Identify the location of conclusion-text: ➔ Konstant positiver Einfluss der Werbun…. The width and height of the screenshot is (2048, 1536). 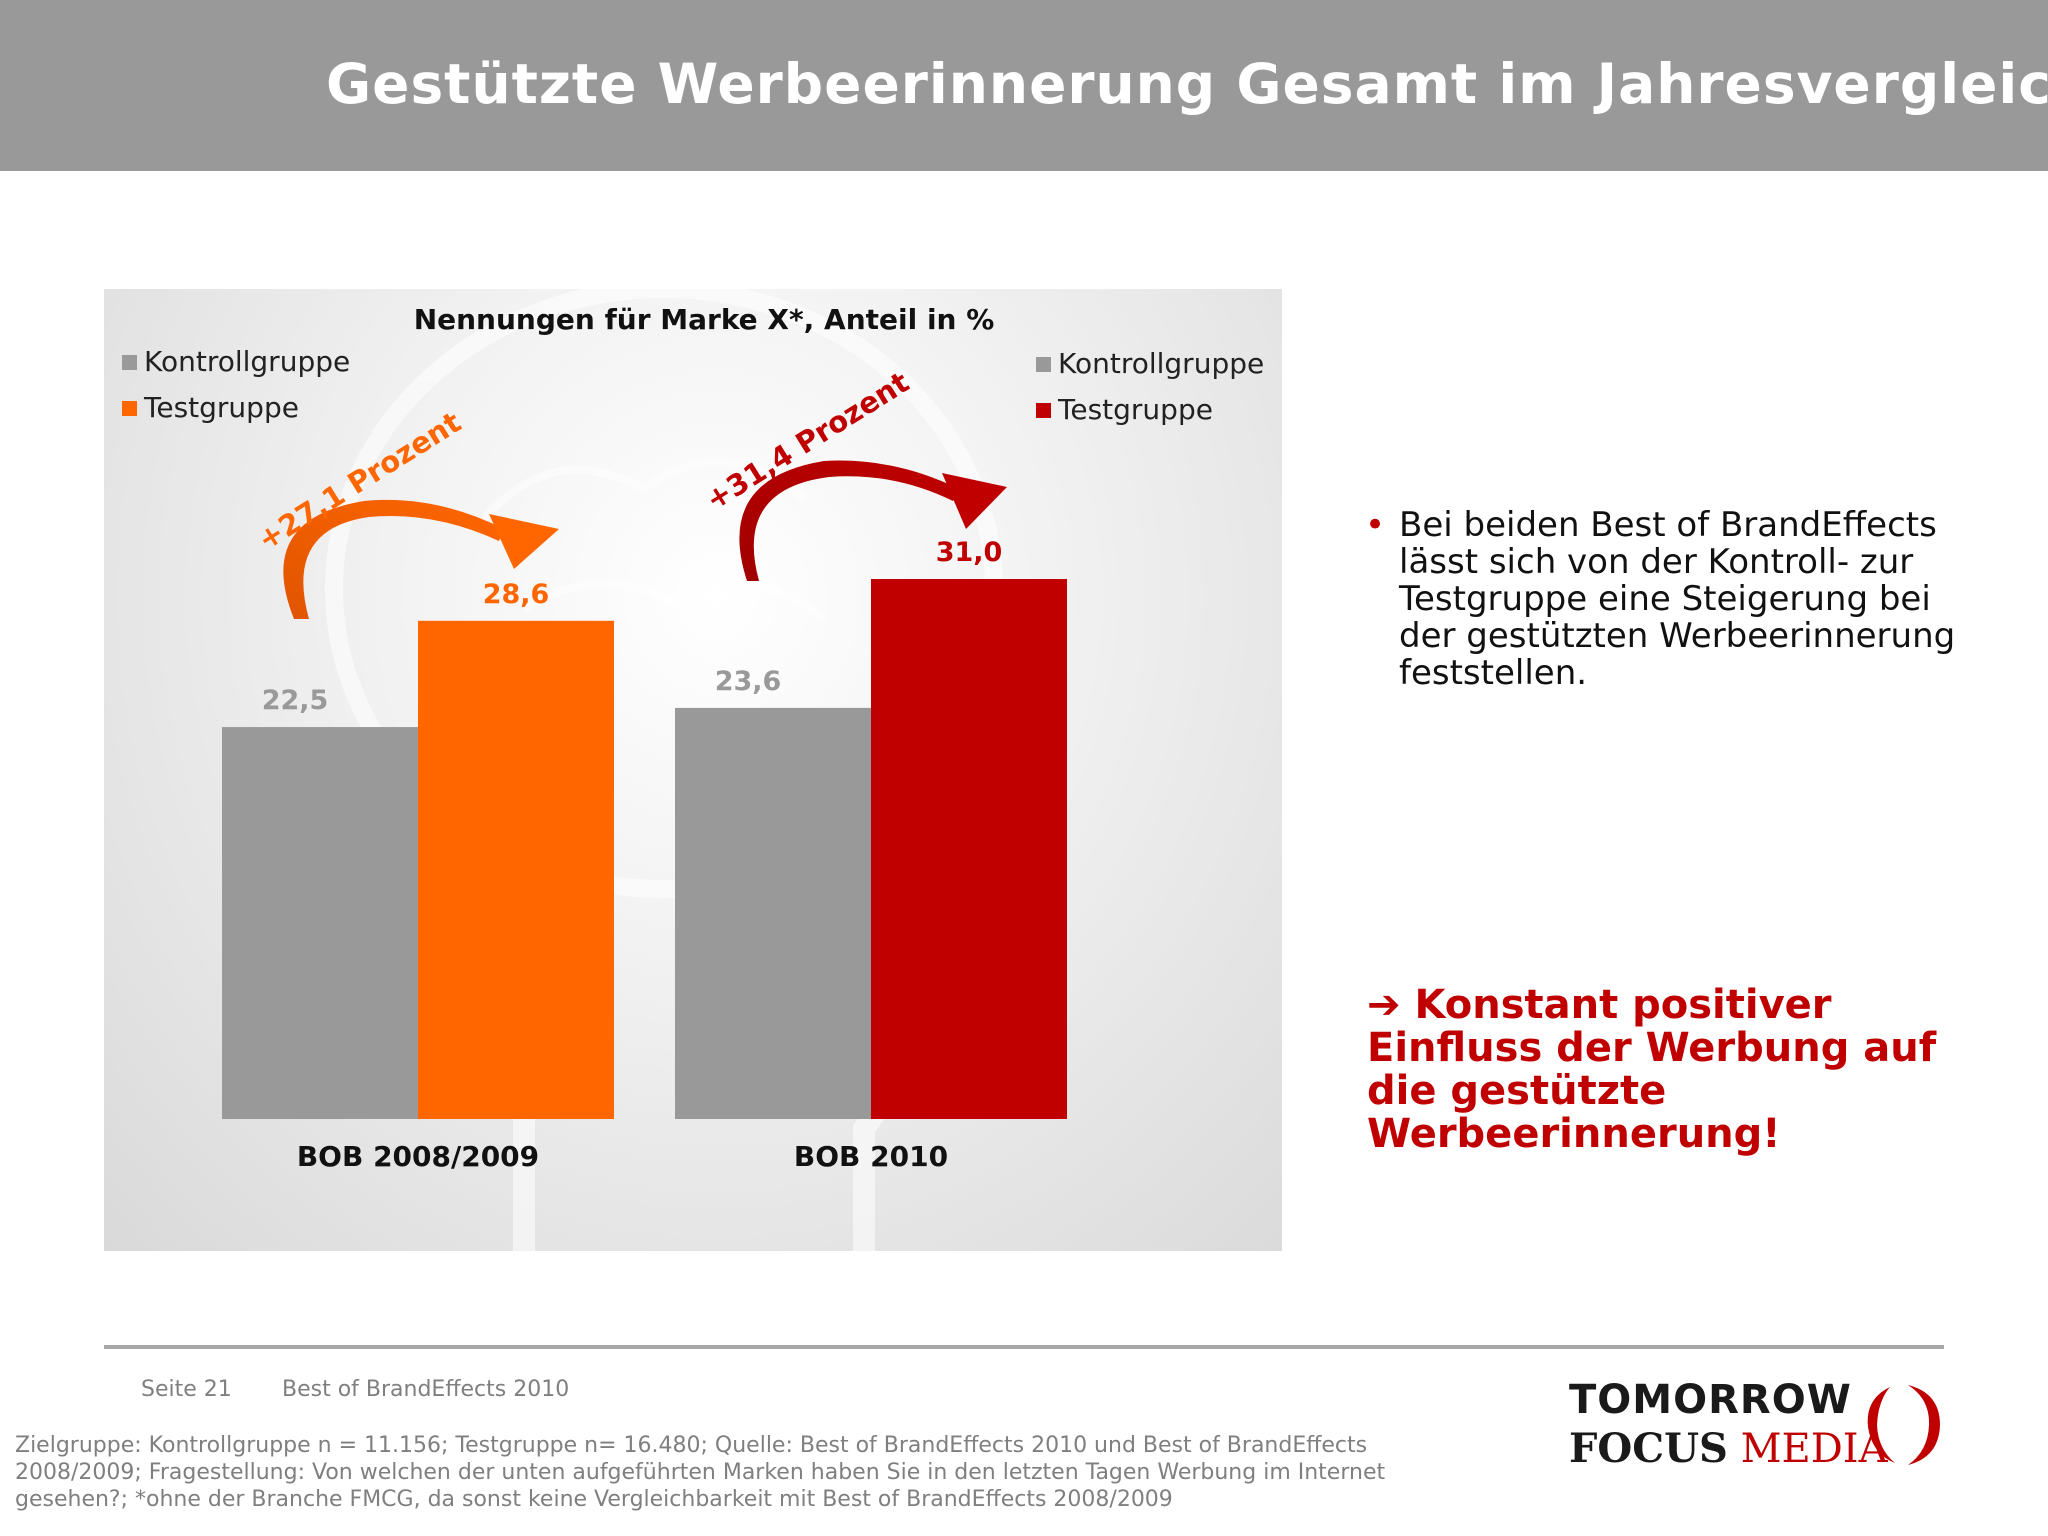
(1652, 1069).